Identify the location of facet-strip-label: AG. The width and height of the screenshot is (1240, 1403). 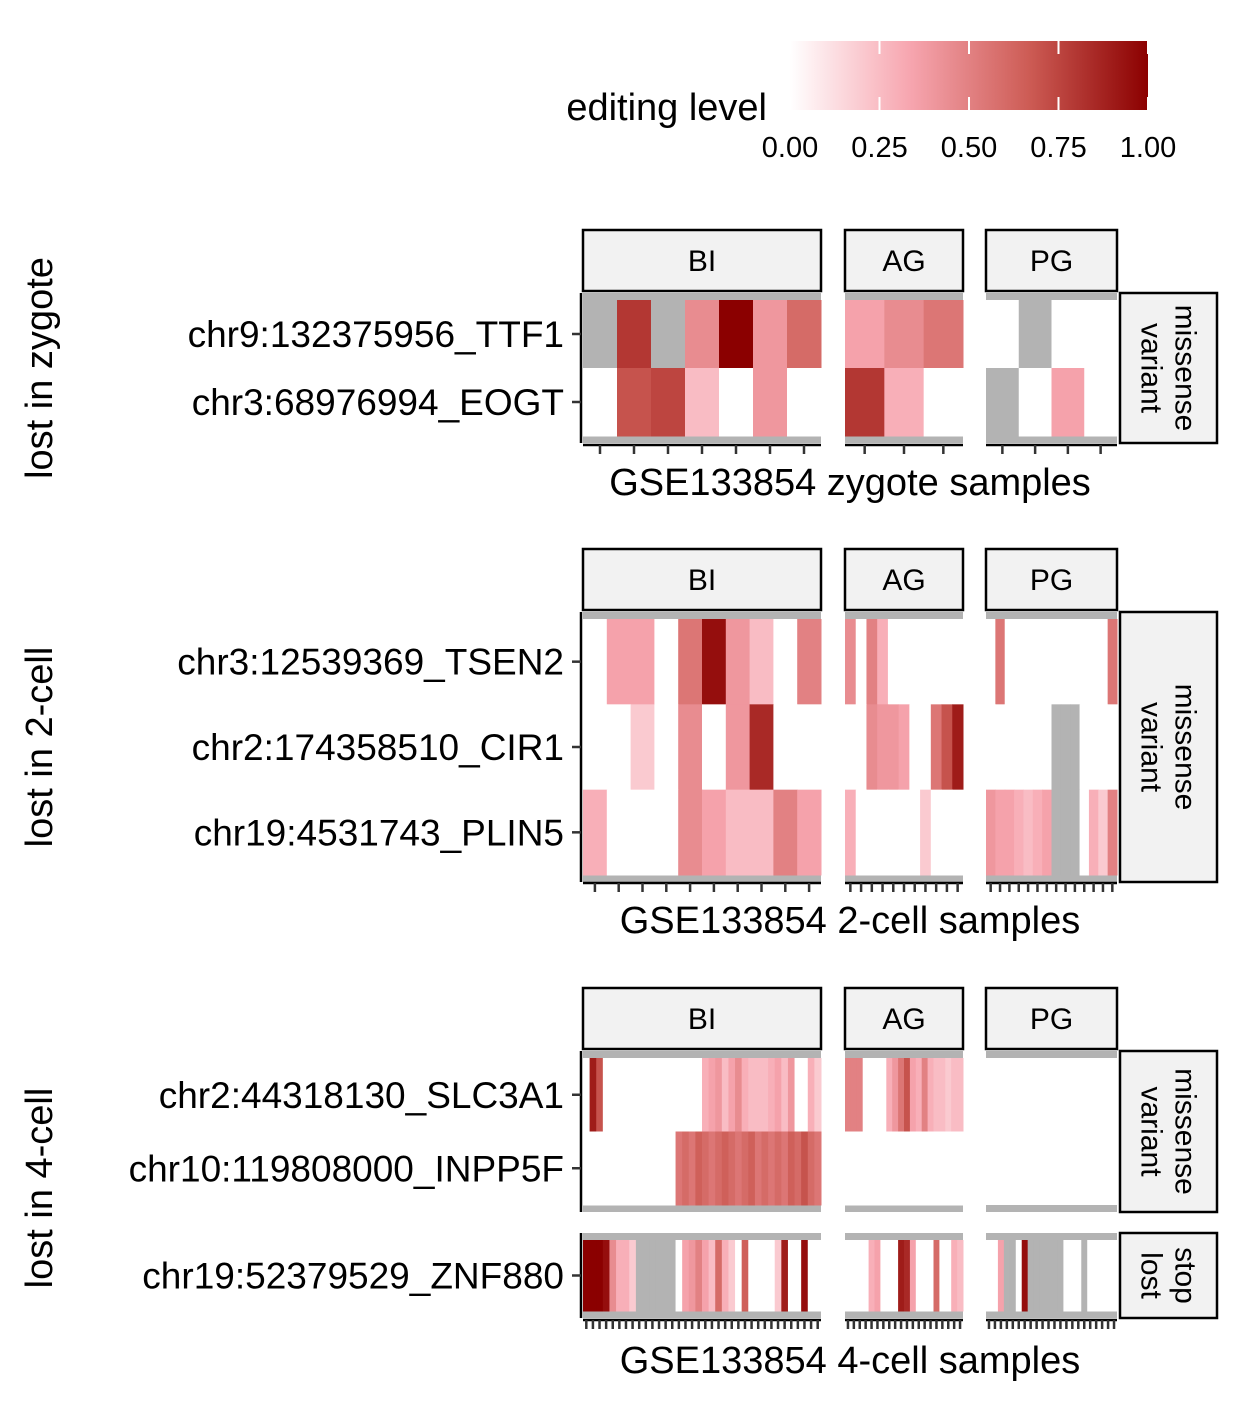
(903, 1019).